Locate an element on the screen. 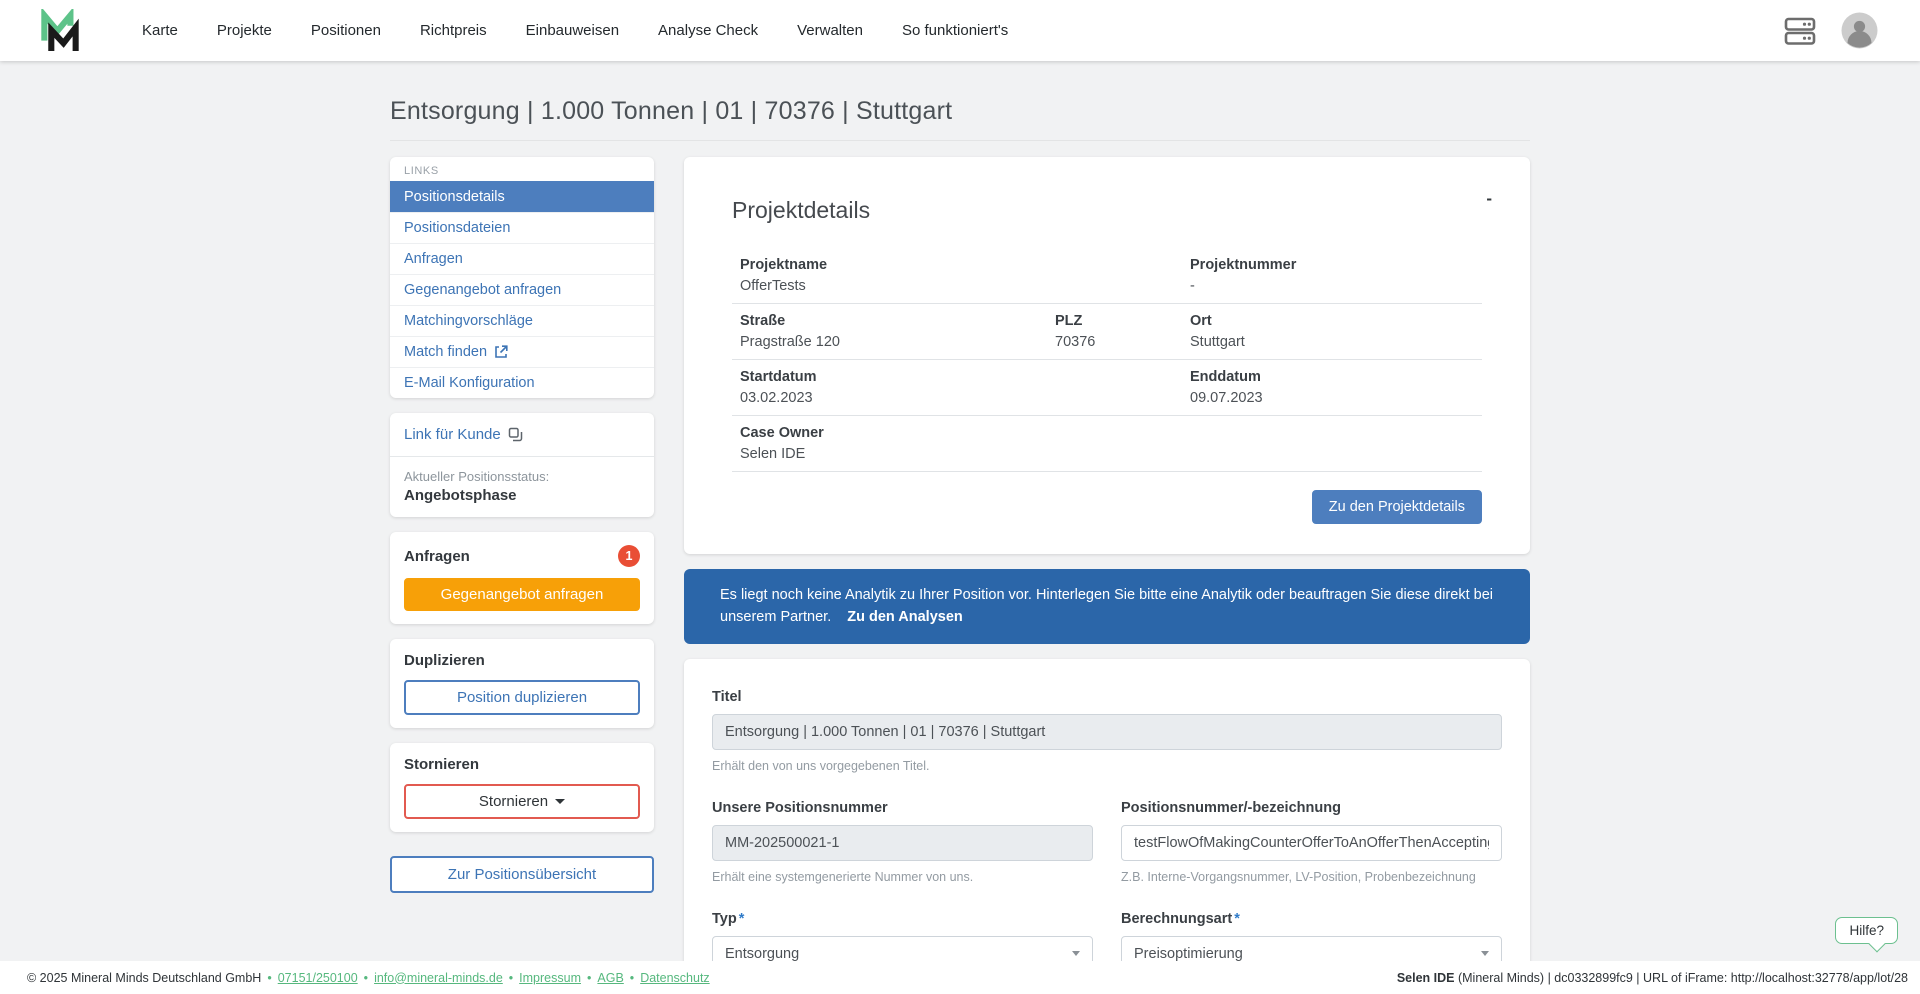 Image resolution: width=1920 pixels, height=994 pixels. customer-link: Link für Kunde is located at coordinates (463, 434).